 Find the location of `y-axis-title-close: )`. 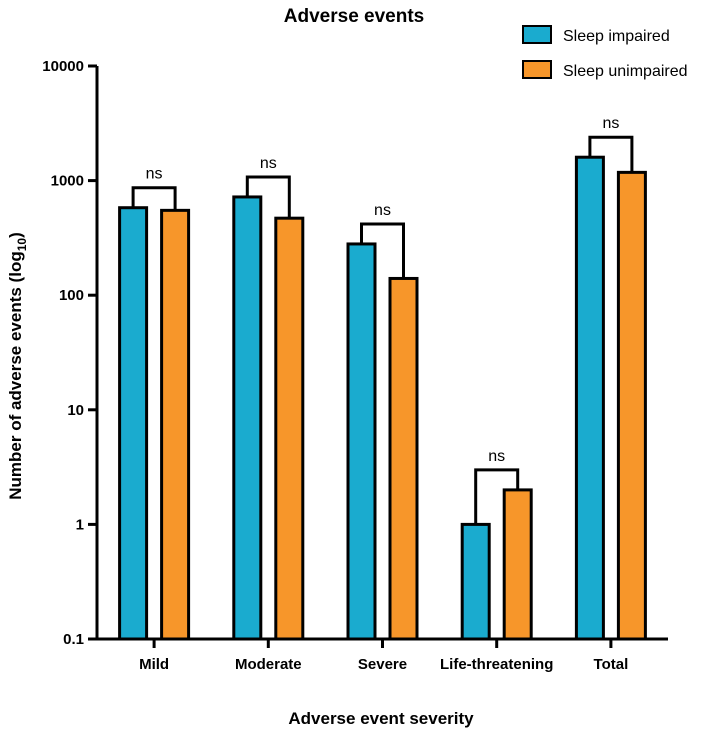

y-axis-title-close: ) is located at coordinates (15, 235).